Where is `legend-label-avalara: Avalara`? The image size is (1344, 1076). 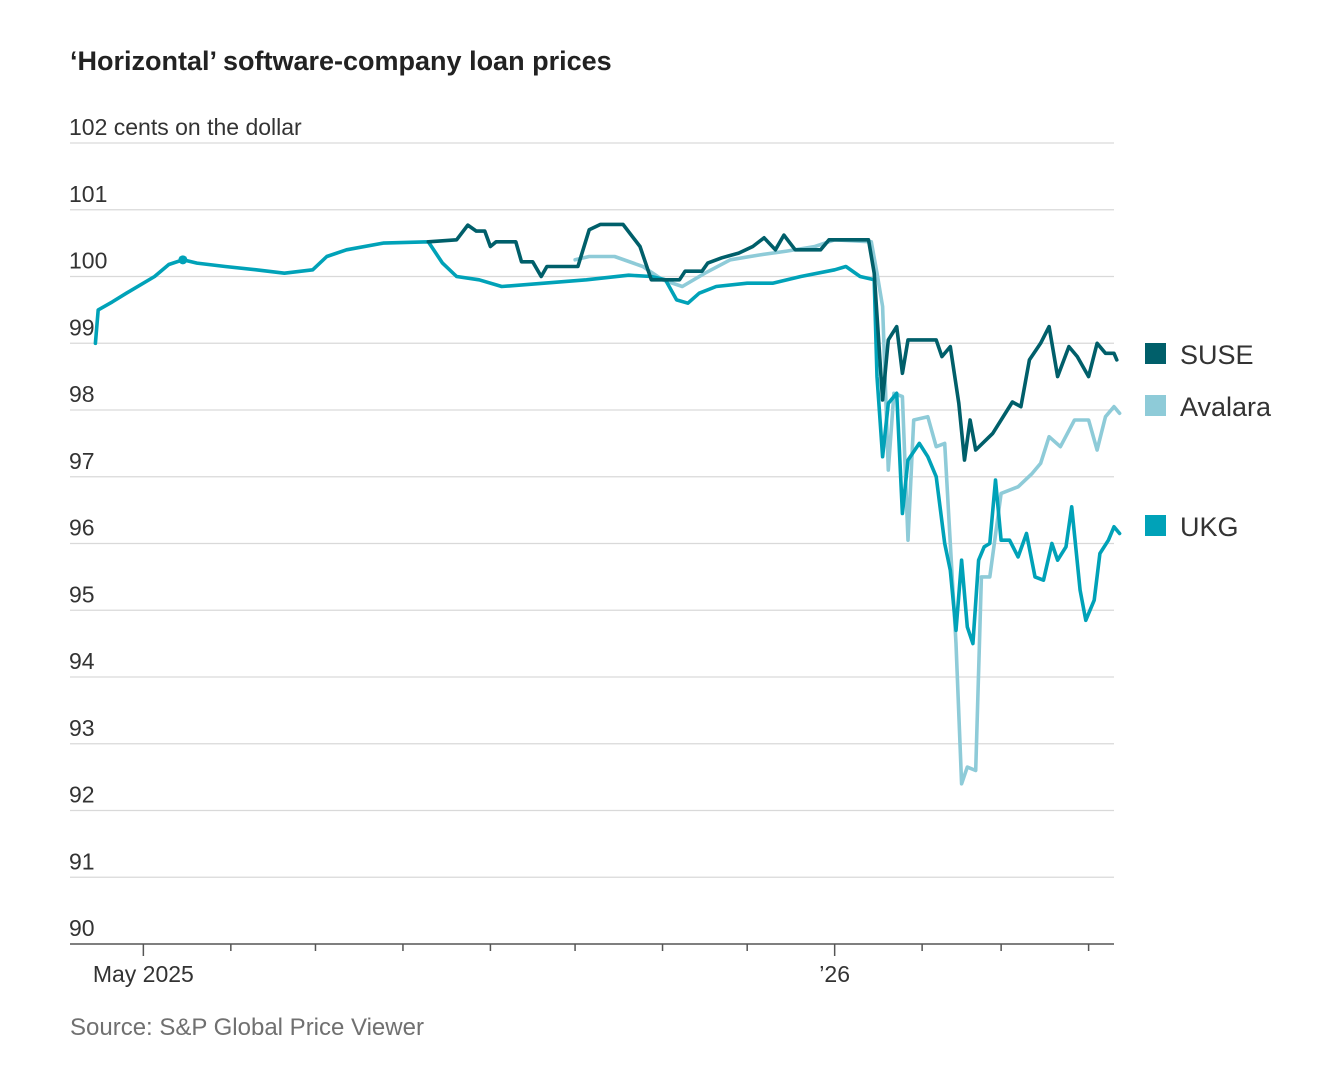 legend-label-avalara: Avalara is located at coordinates (1226, 407).